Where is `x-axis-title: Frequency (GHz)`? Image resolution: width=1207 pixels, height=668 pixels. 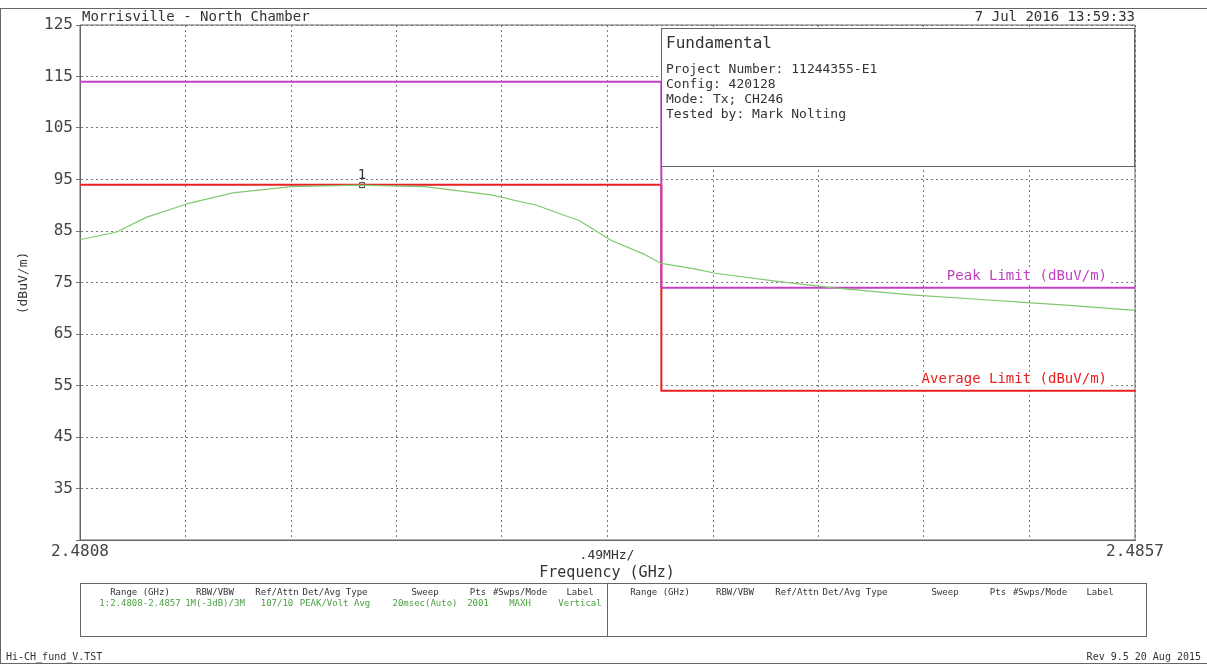
x-axis-title: Frequency (GHz) is located at coordinates (607, 572).